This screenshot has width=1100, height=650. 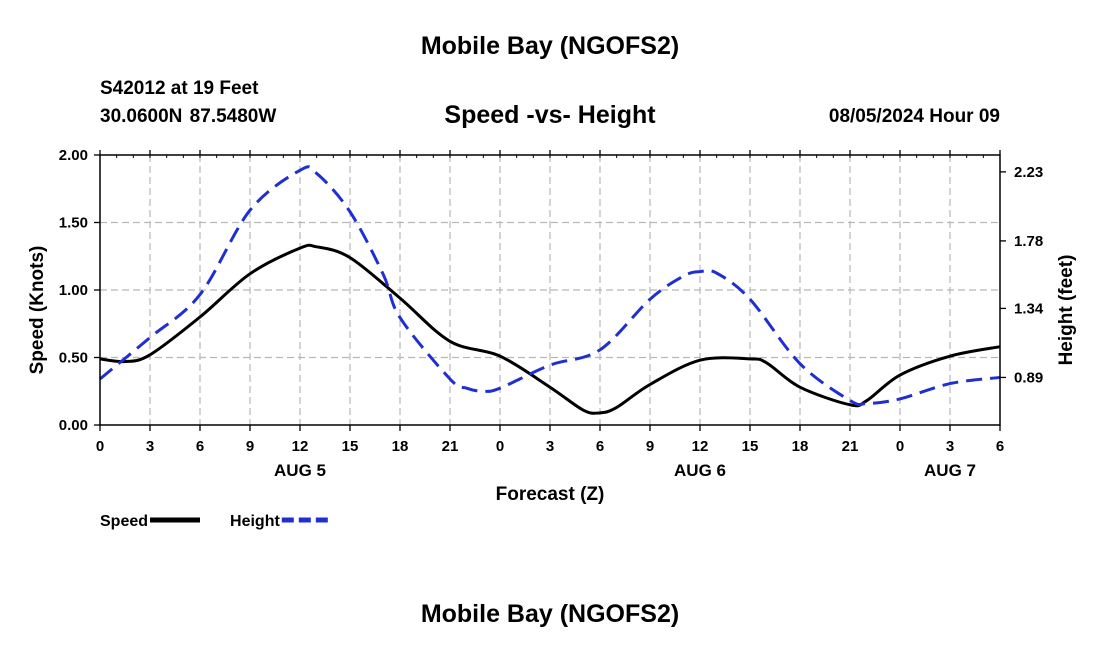 I want to click on y2-axis-title: Height (feet), so click(x=1066, y=310).